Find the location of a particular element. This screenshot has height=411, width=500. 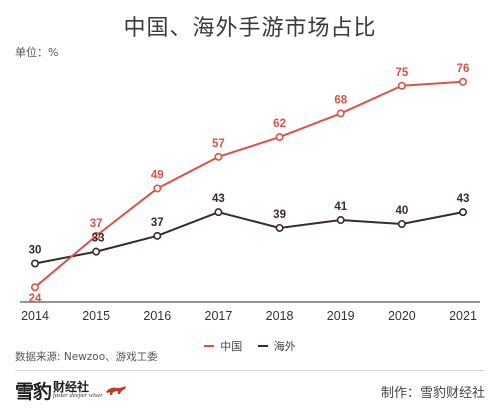

data-label-overseas: 33 is located at coordinates (98, 239).